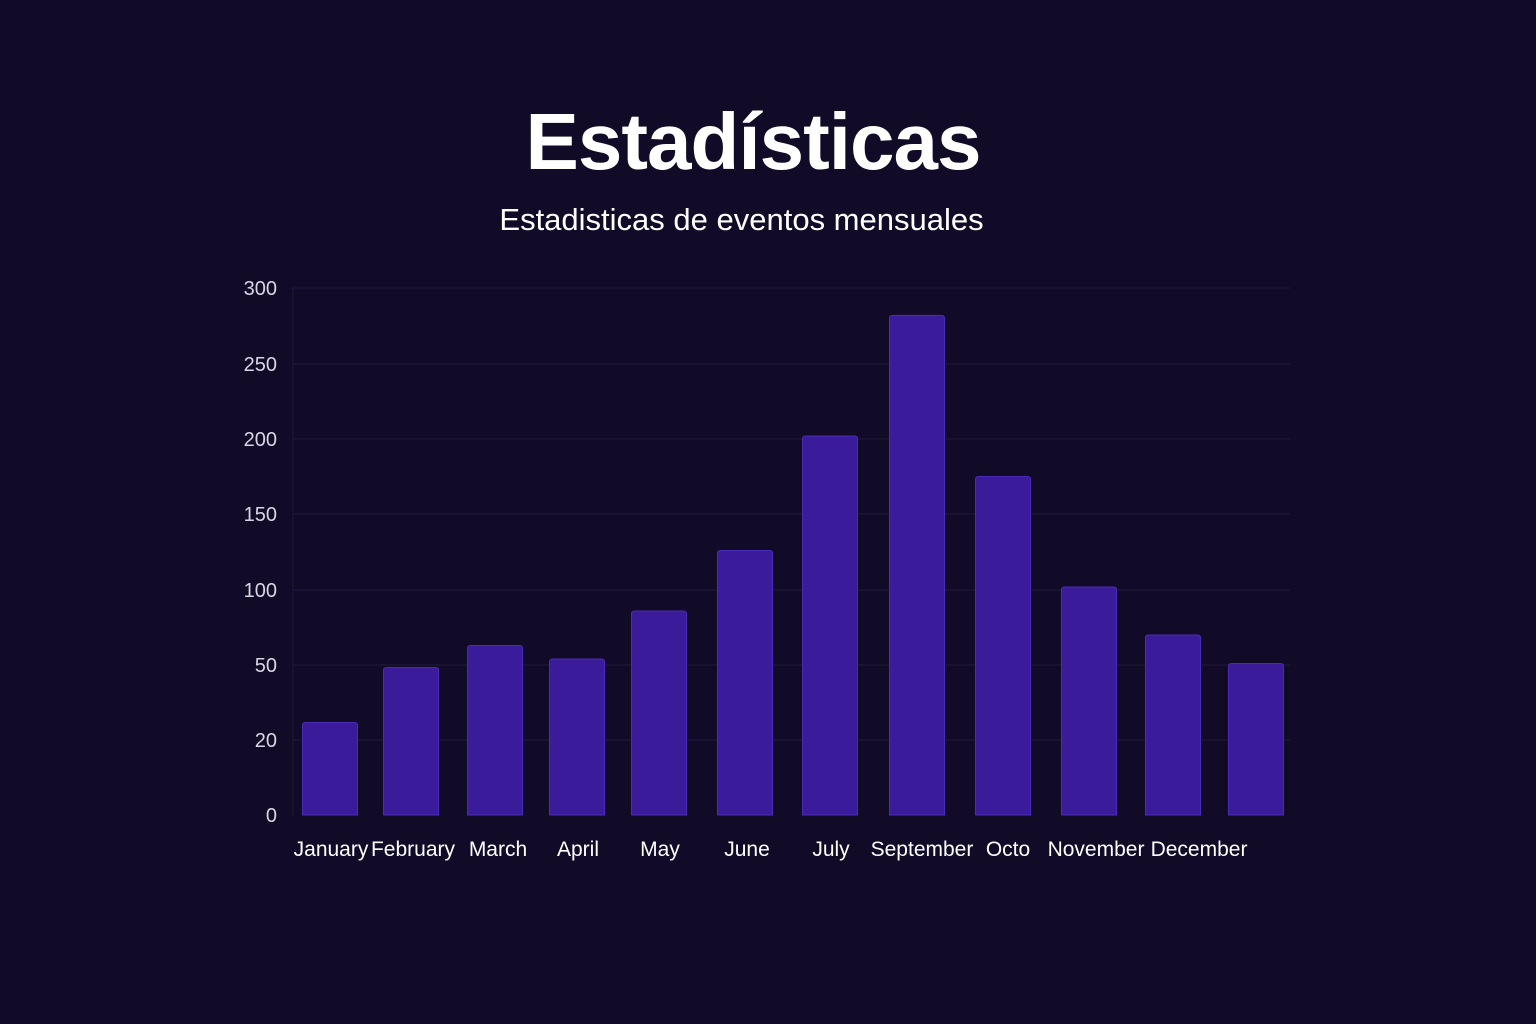 The width and height of the screenshot is (1536, 1024). Describe the element at coordinates (260, 289) in the screenshot. I see `y-tick-label: 300` at that location.